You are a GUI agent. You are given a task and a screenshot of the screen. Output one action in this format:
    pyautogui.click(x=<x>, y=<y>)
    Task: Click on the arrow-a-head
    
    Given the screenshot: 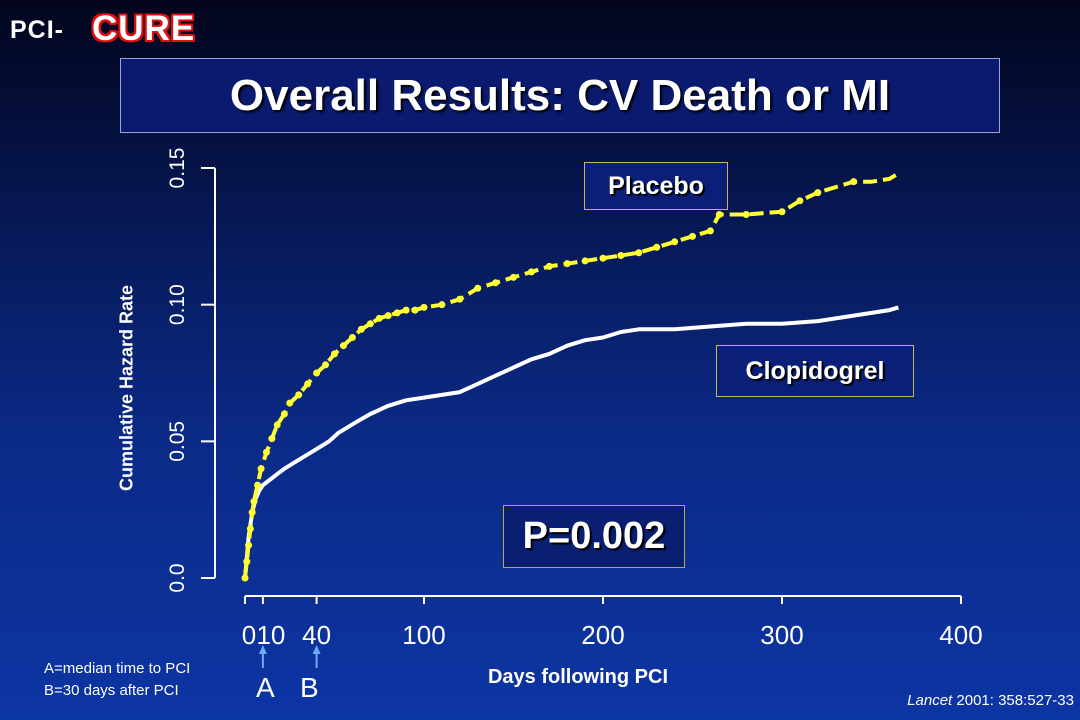 What is the action you would take?
    pyautogui.click(x=262, y=649)
    